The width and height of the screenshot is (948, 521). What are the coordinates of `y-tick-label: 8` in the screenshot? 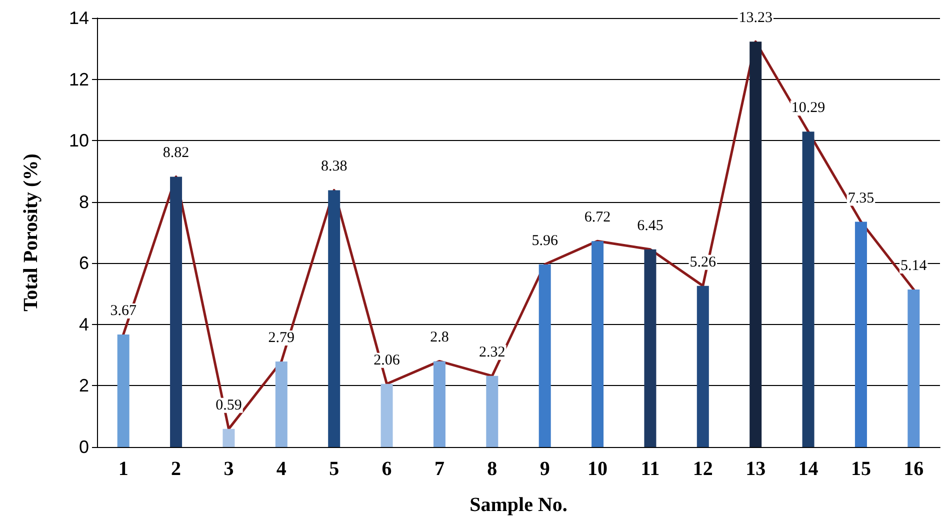 It's located at (83, 202).